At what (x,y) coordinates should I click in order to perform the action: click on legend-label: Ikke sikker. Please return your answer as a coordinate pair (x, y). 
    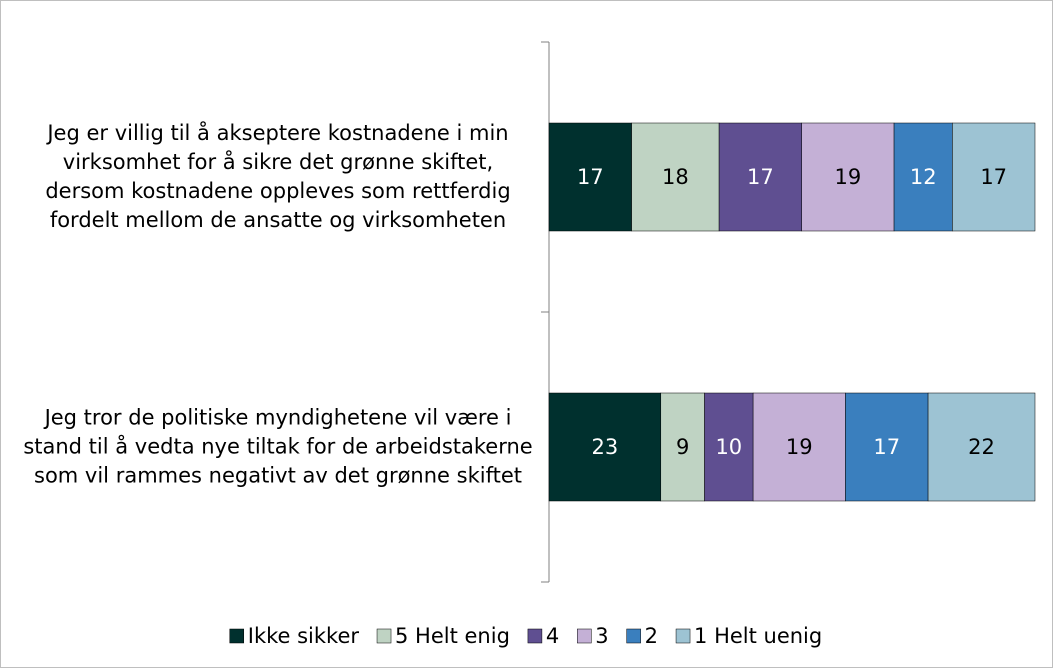
    Looking at the image, I should click on (304, 636).